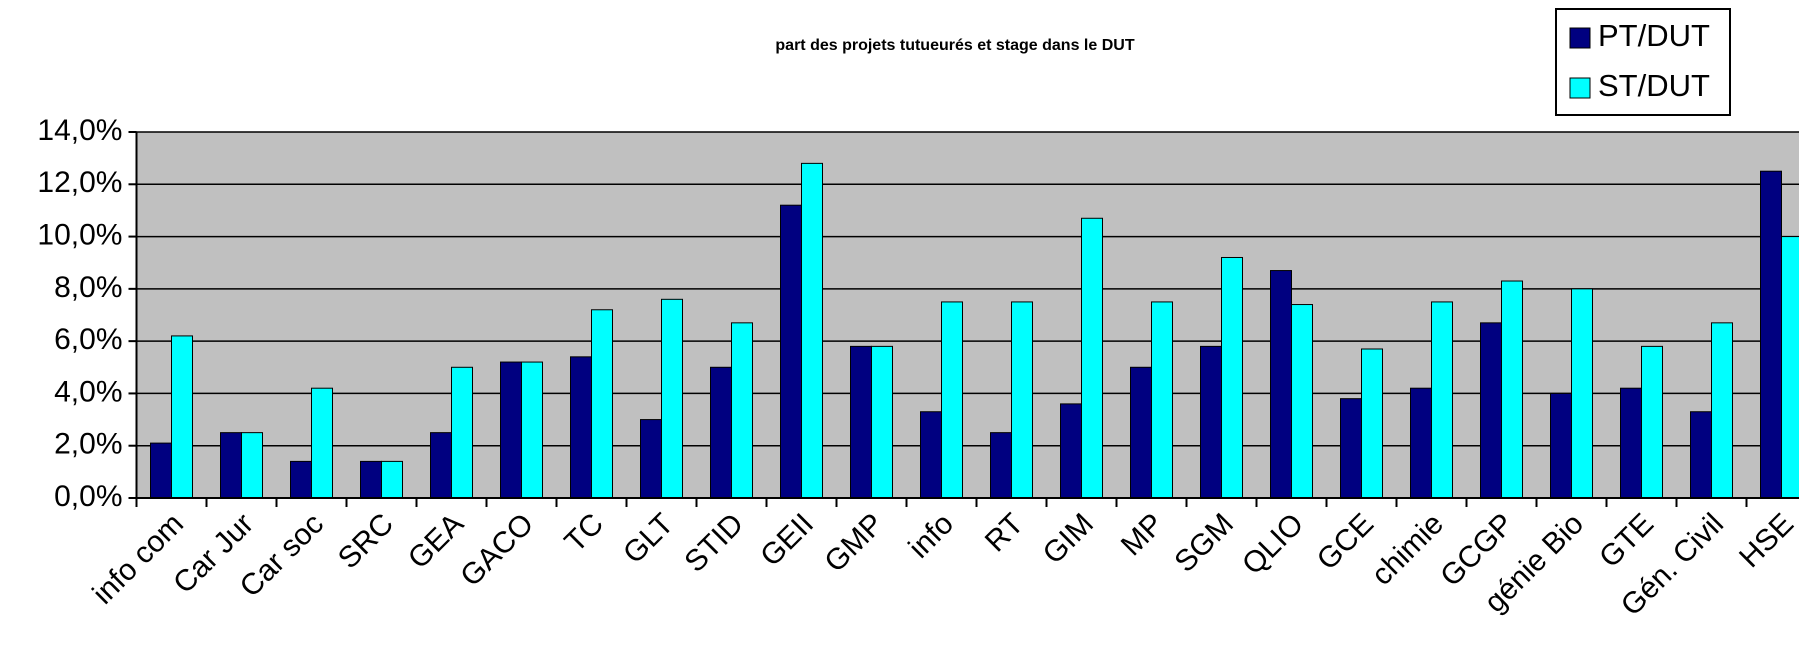 This screenshot has height=652, width=1799. Describe the element at coordinates (1273, 544) in the screenshot. I see `x-tick-label: QLIO` at that location.